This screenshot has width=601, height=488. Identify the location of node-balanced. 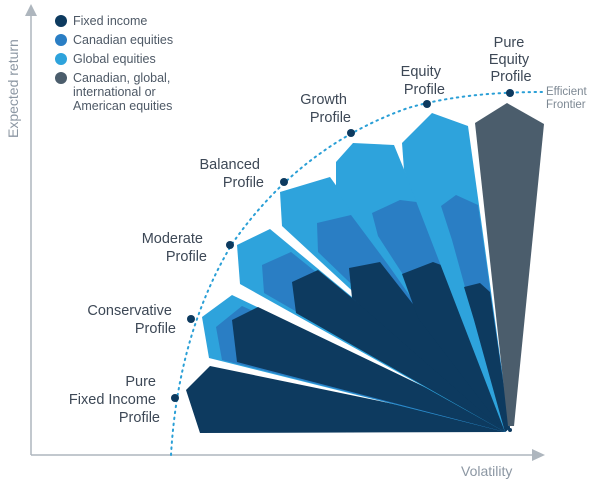
(284, 182).